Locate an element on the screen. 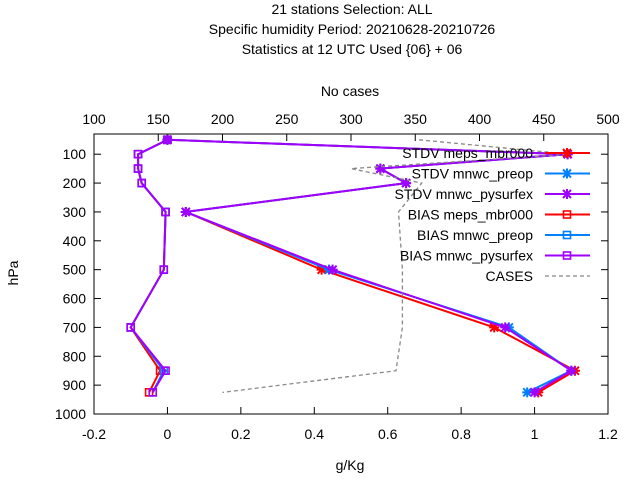 The width and height of the screenshot is (640, 480). legend-item: STDV mnwc_pysurfex is located at coordinates (492, 194).